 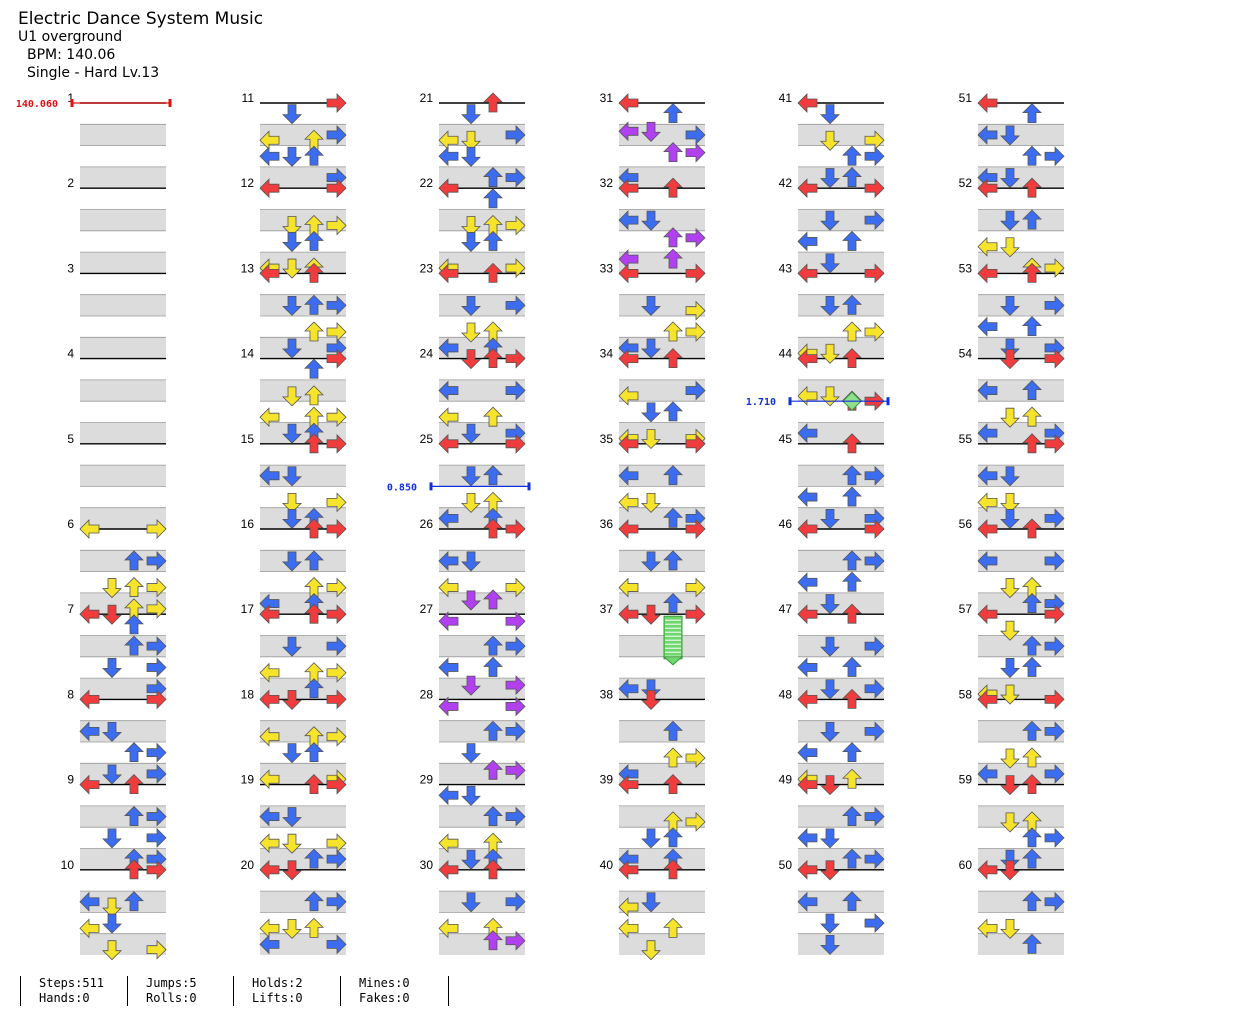 What do you see at coordinates (248, 780) in the screenshot?
I see `measure-number: 19` at bounding box center [248, 780].